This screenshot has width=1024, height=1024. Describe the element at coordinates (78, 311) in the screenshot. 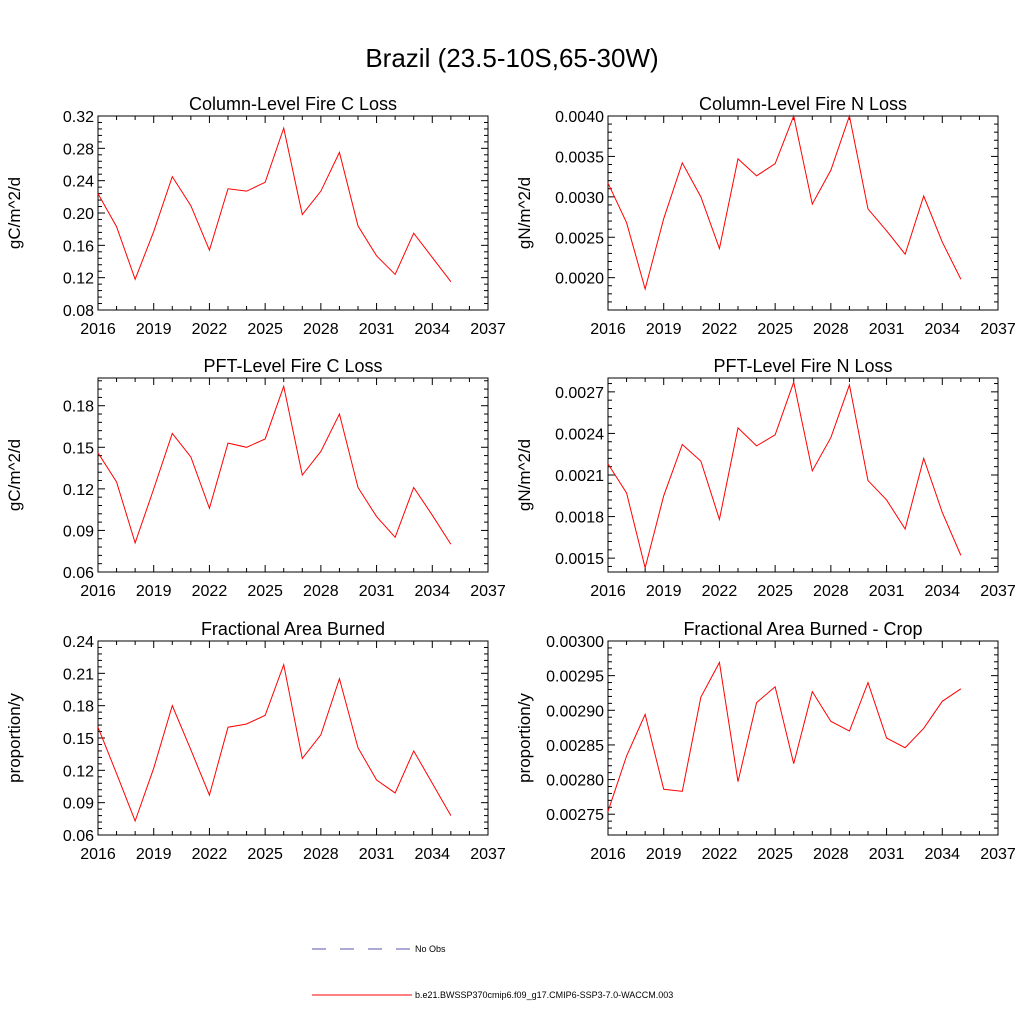

I see `y-tick-label: 0.08` at that location.